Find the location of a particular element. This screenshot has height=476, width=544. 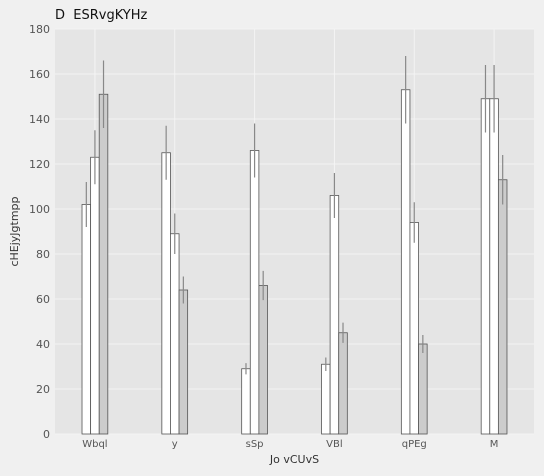

y-tick-label: 140 is located at coordinates (39, 119).